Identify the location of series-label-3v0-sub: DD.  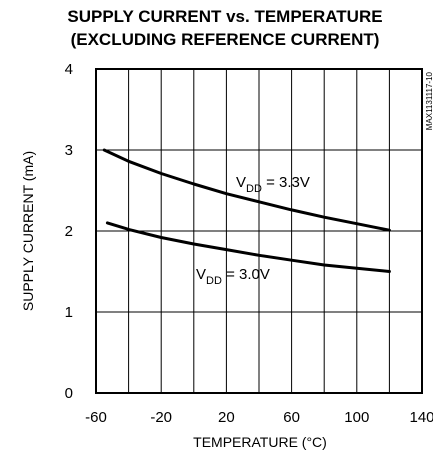
(214, 281).